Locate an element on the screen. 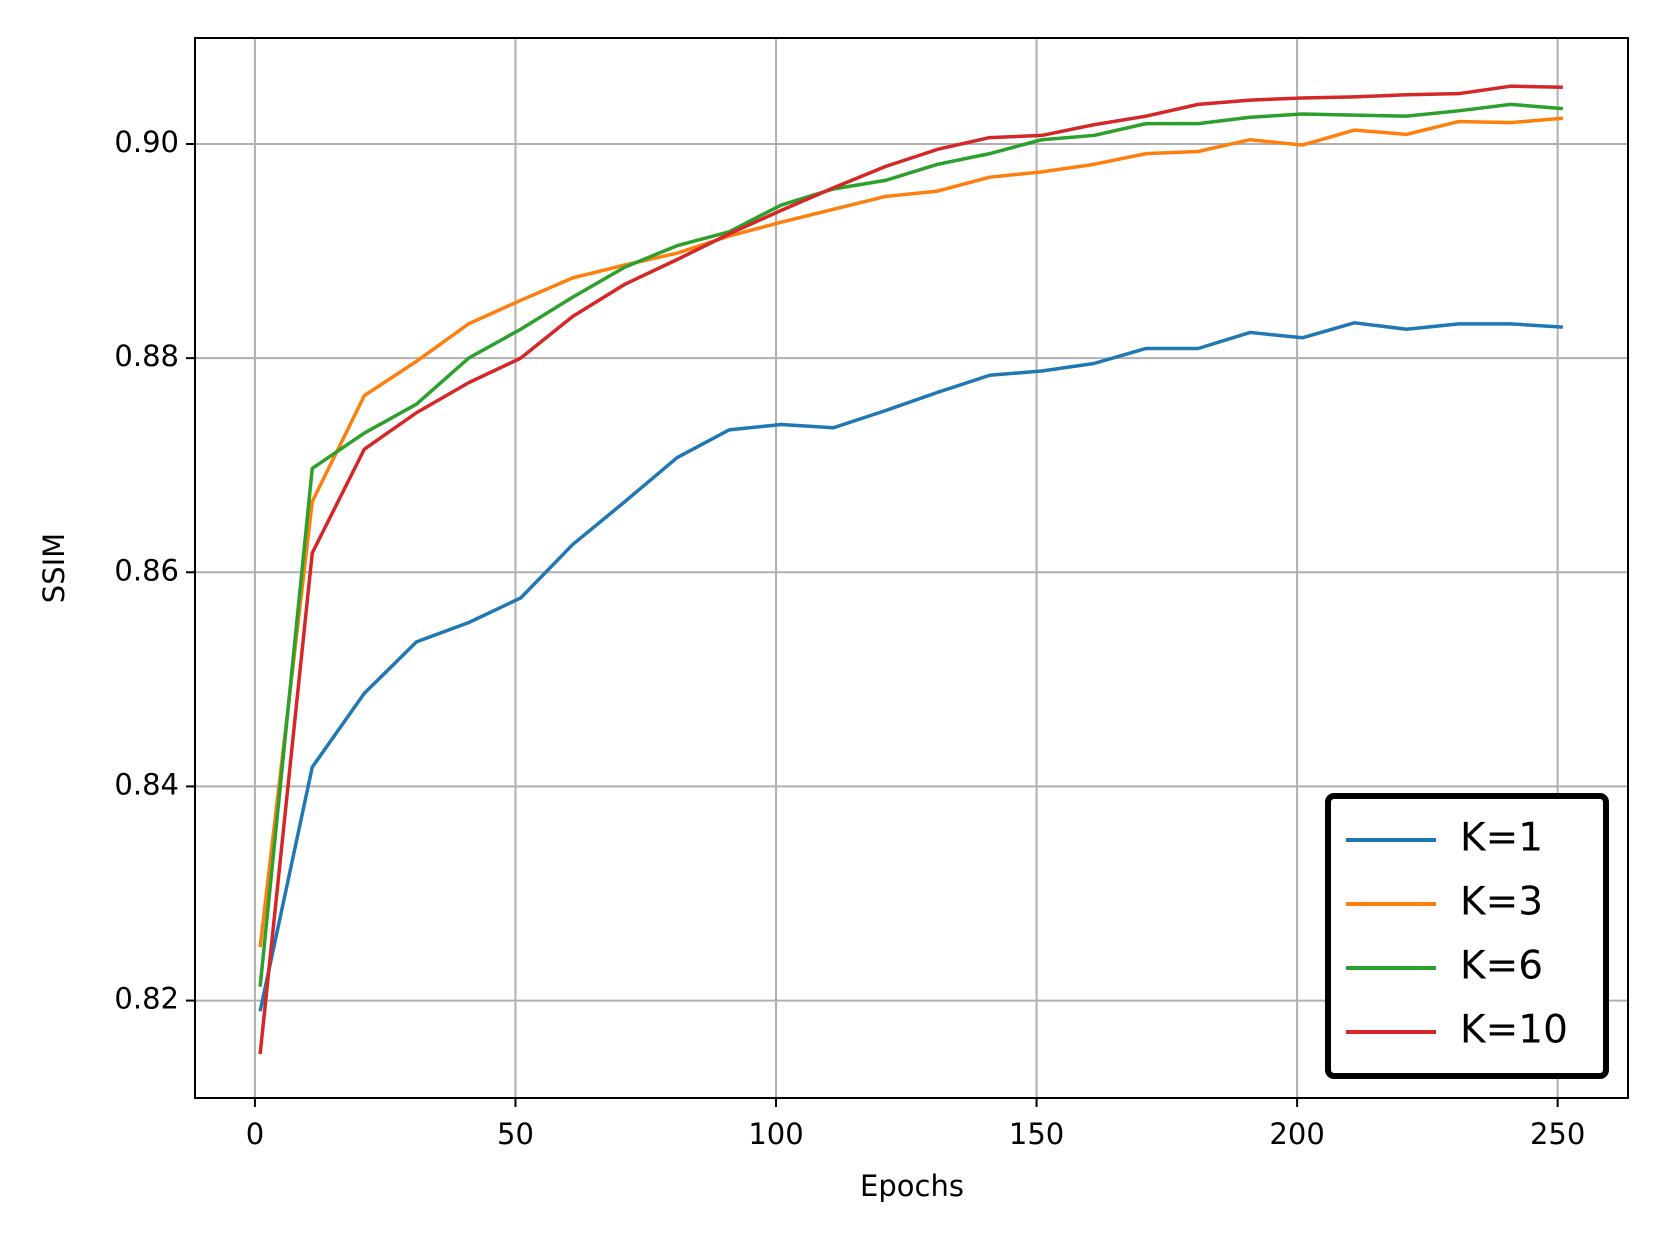  x-tick-label: 250 is located at coordinates (1557, 1134).